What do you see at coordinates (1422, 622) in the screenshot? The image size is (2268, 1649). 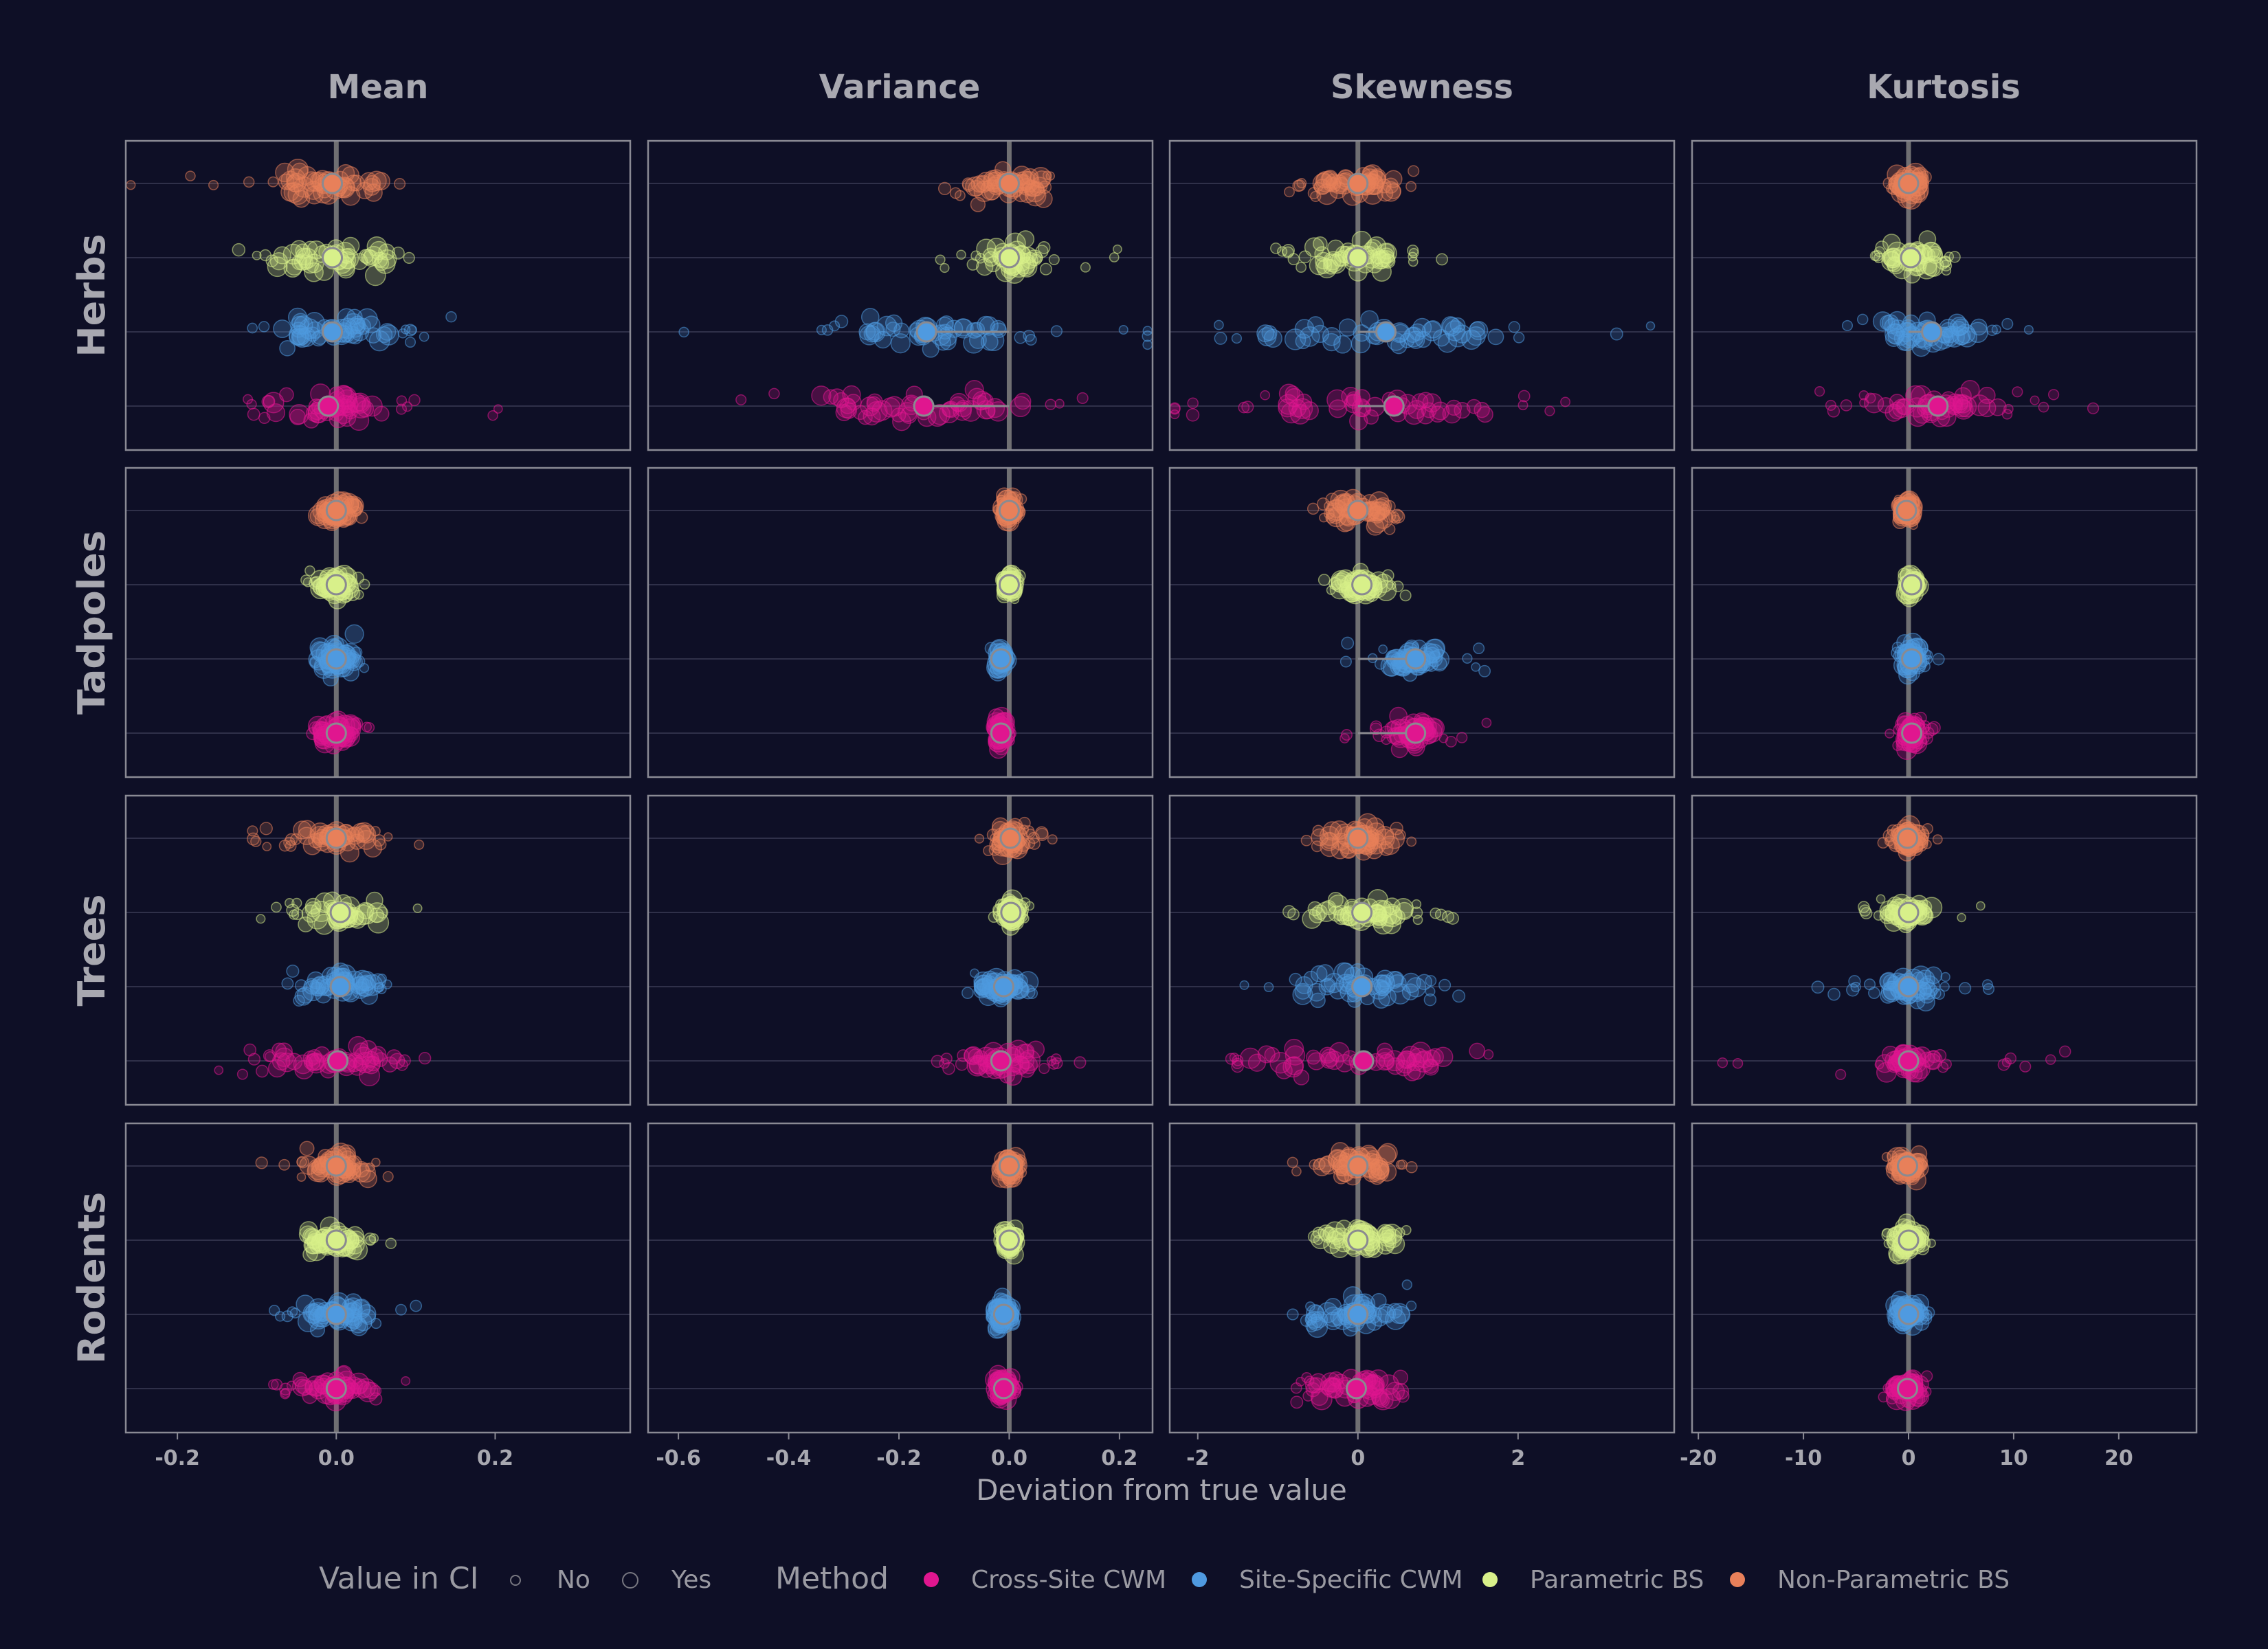 I see `panel-tadpoles-skewness` at bounding box center [1422, 622].